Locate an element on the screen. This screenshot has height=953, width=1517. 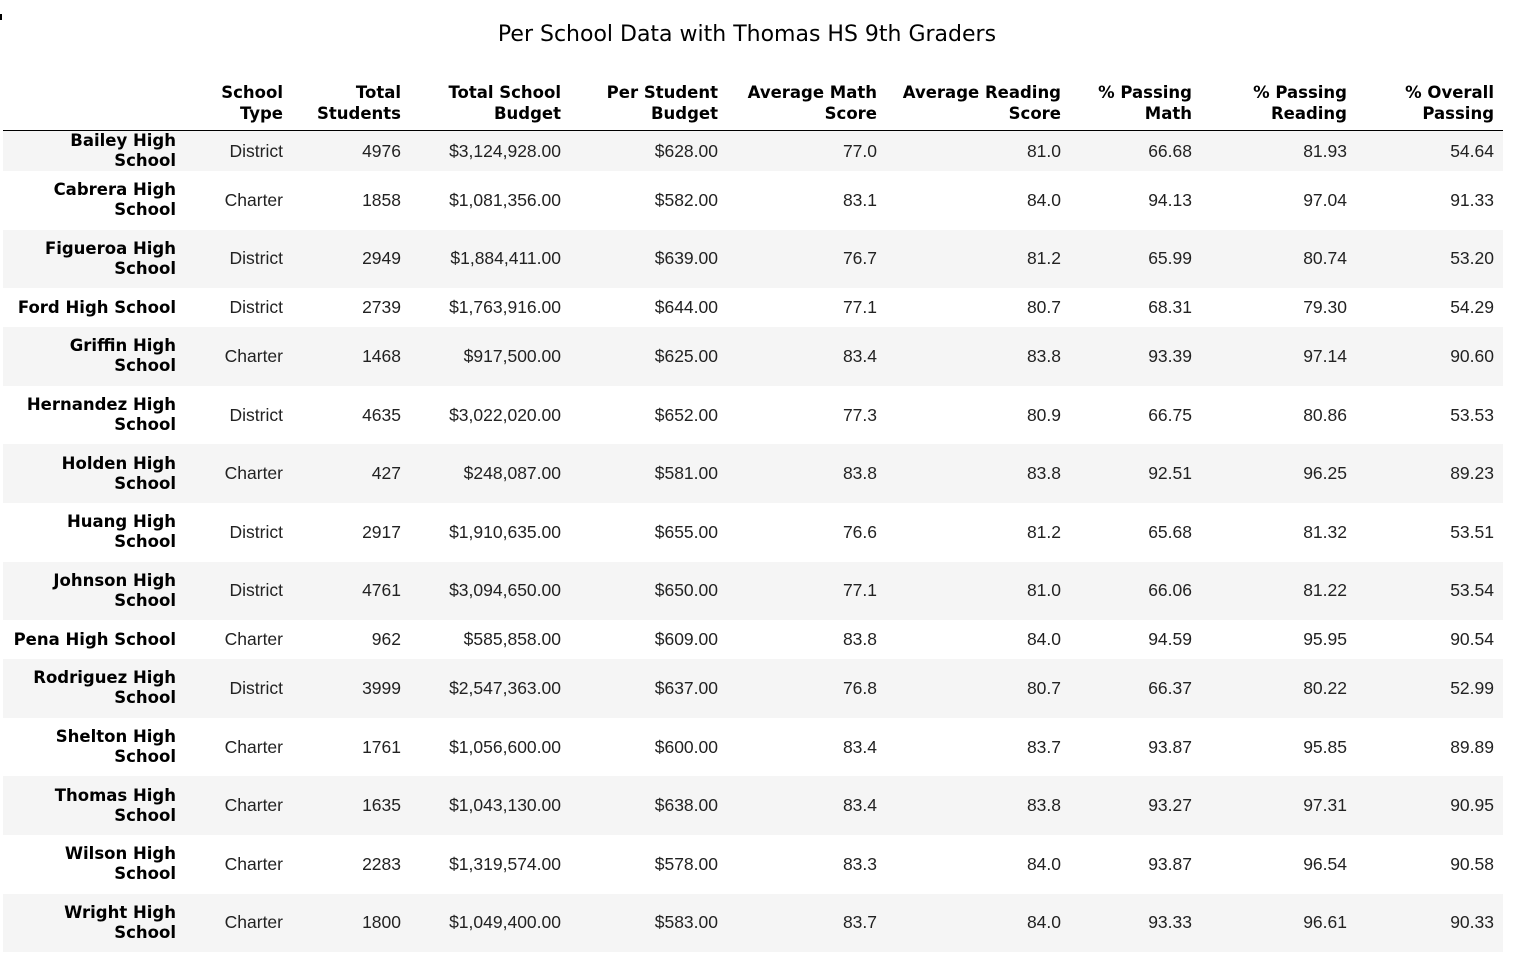
overall-passing-cell: 89.89 is located at coordinates (1472, 746).